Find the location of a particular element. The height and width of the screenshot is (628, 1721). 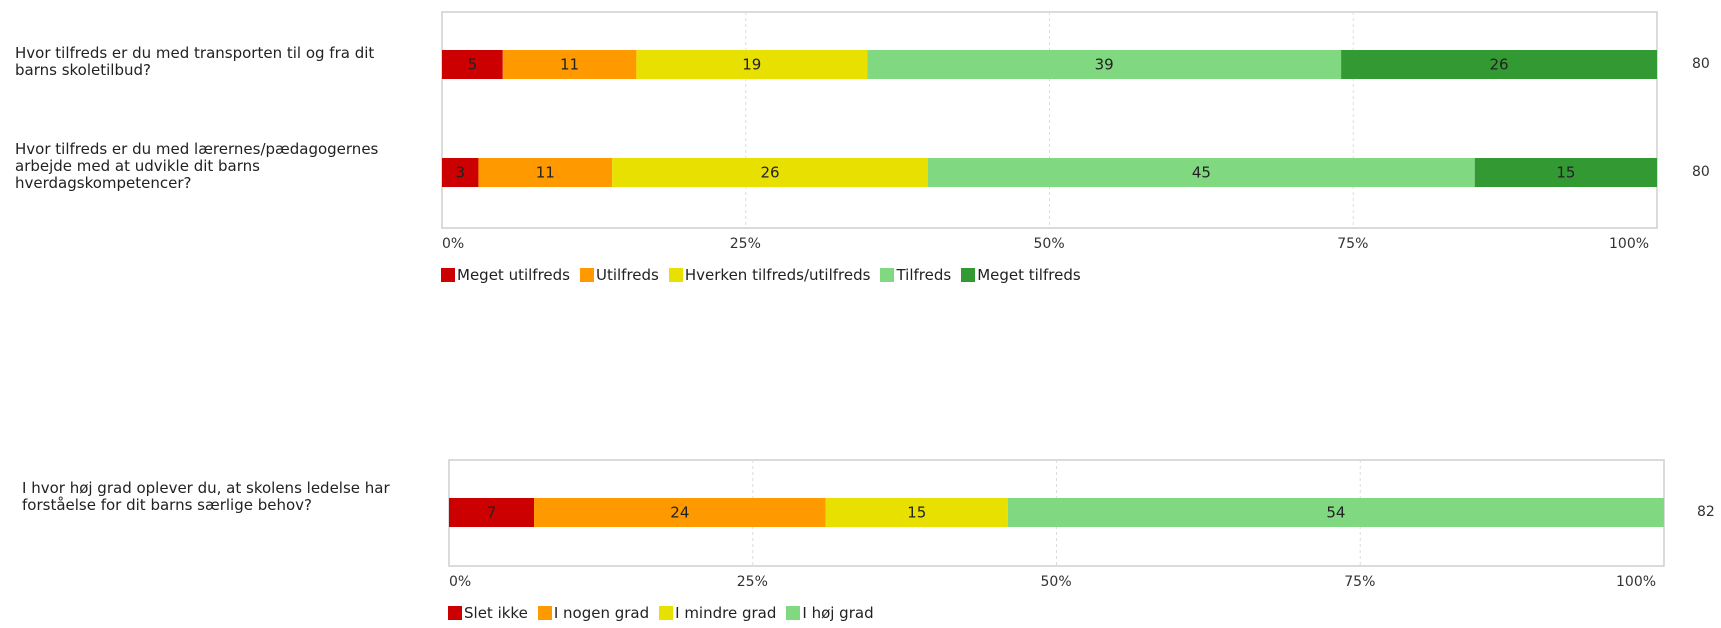

legend-item: Meget utilfreds is located at coordinates (505, 275).